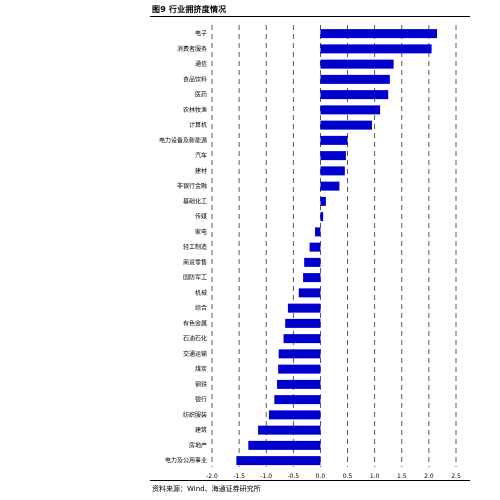  Describe the element at coordinates (310, 16) in the screenshot. I see `title-rule` at that location.